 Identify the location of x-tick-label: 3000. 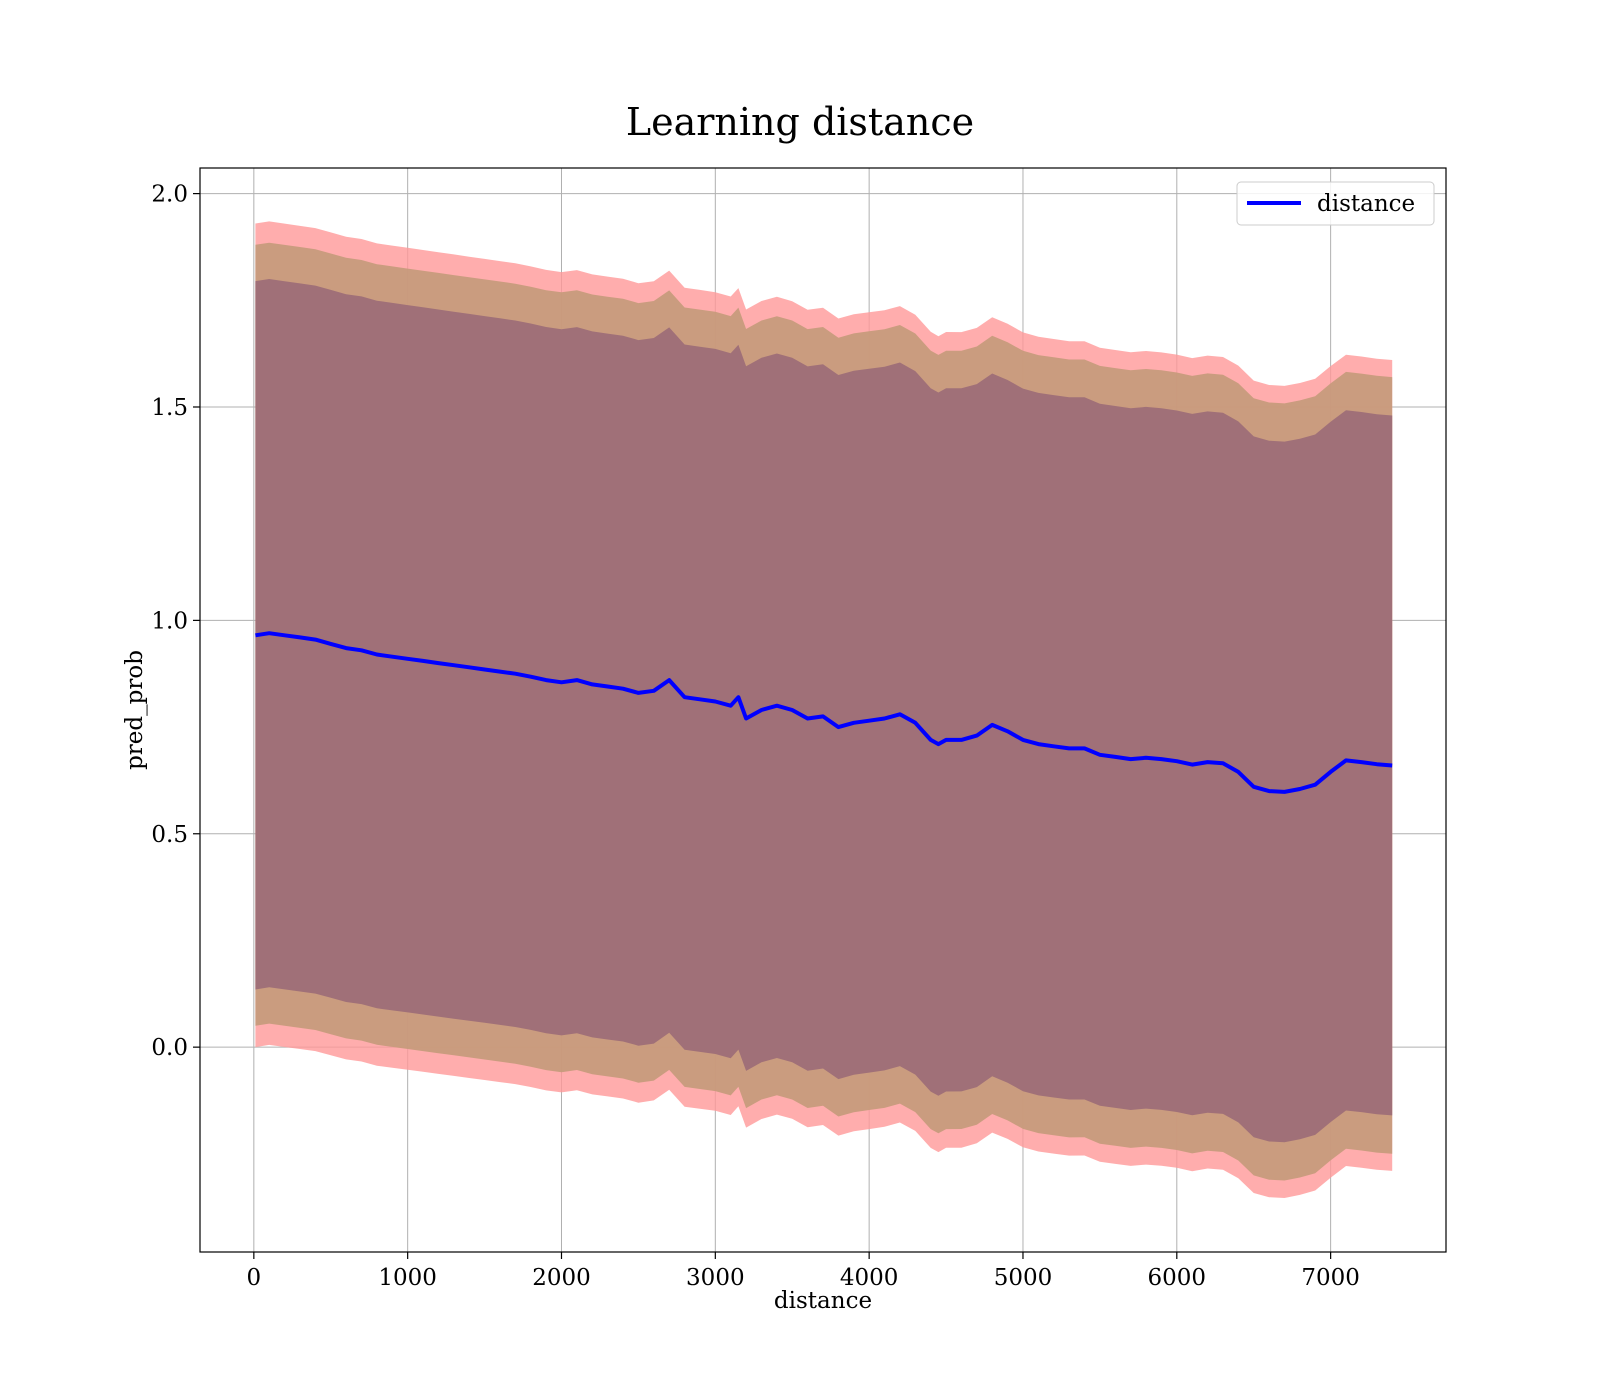
(715, 1278).